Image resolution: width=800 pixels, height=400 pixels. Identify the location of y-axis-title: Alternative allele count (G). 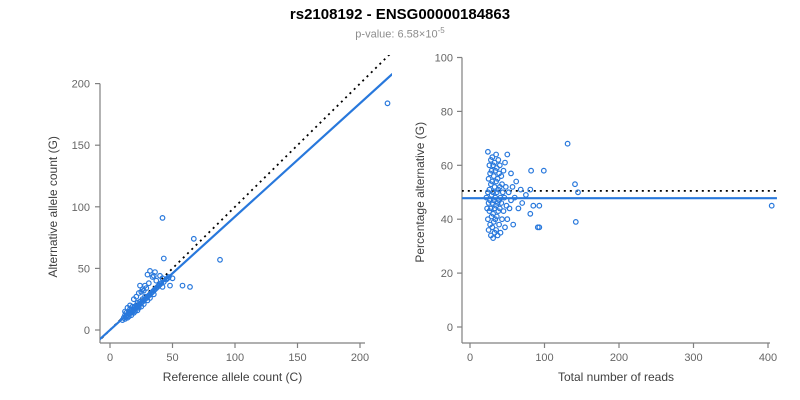
(53, 206).